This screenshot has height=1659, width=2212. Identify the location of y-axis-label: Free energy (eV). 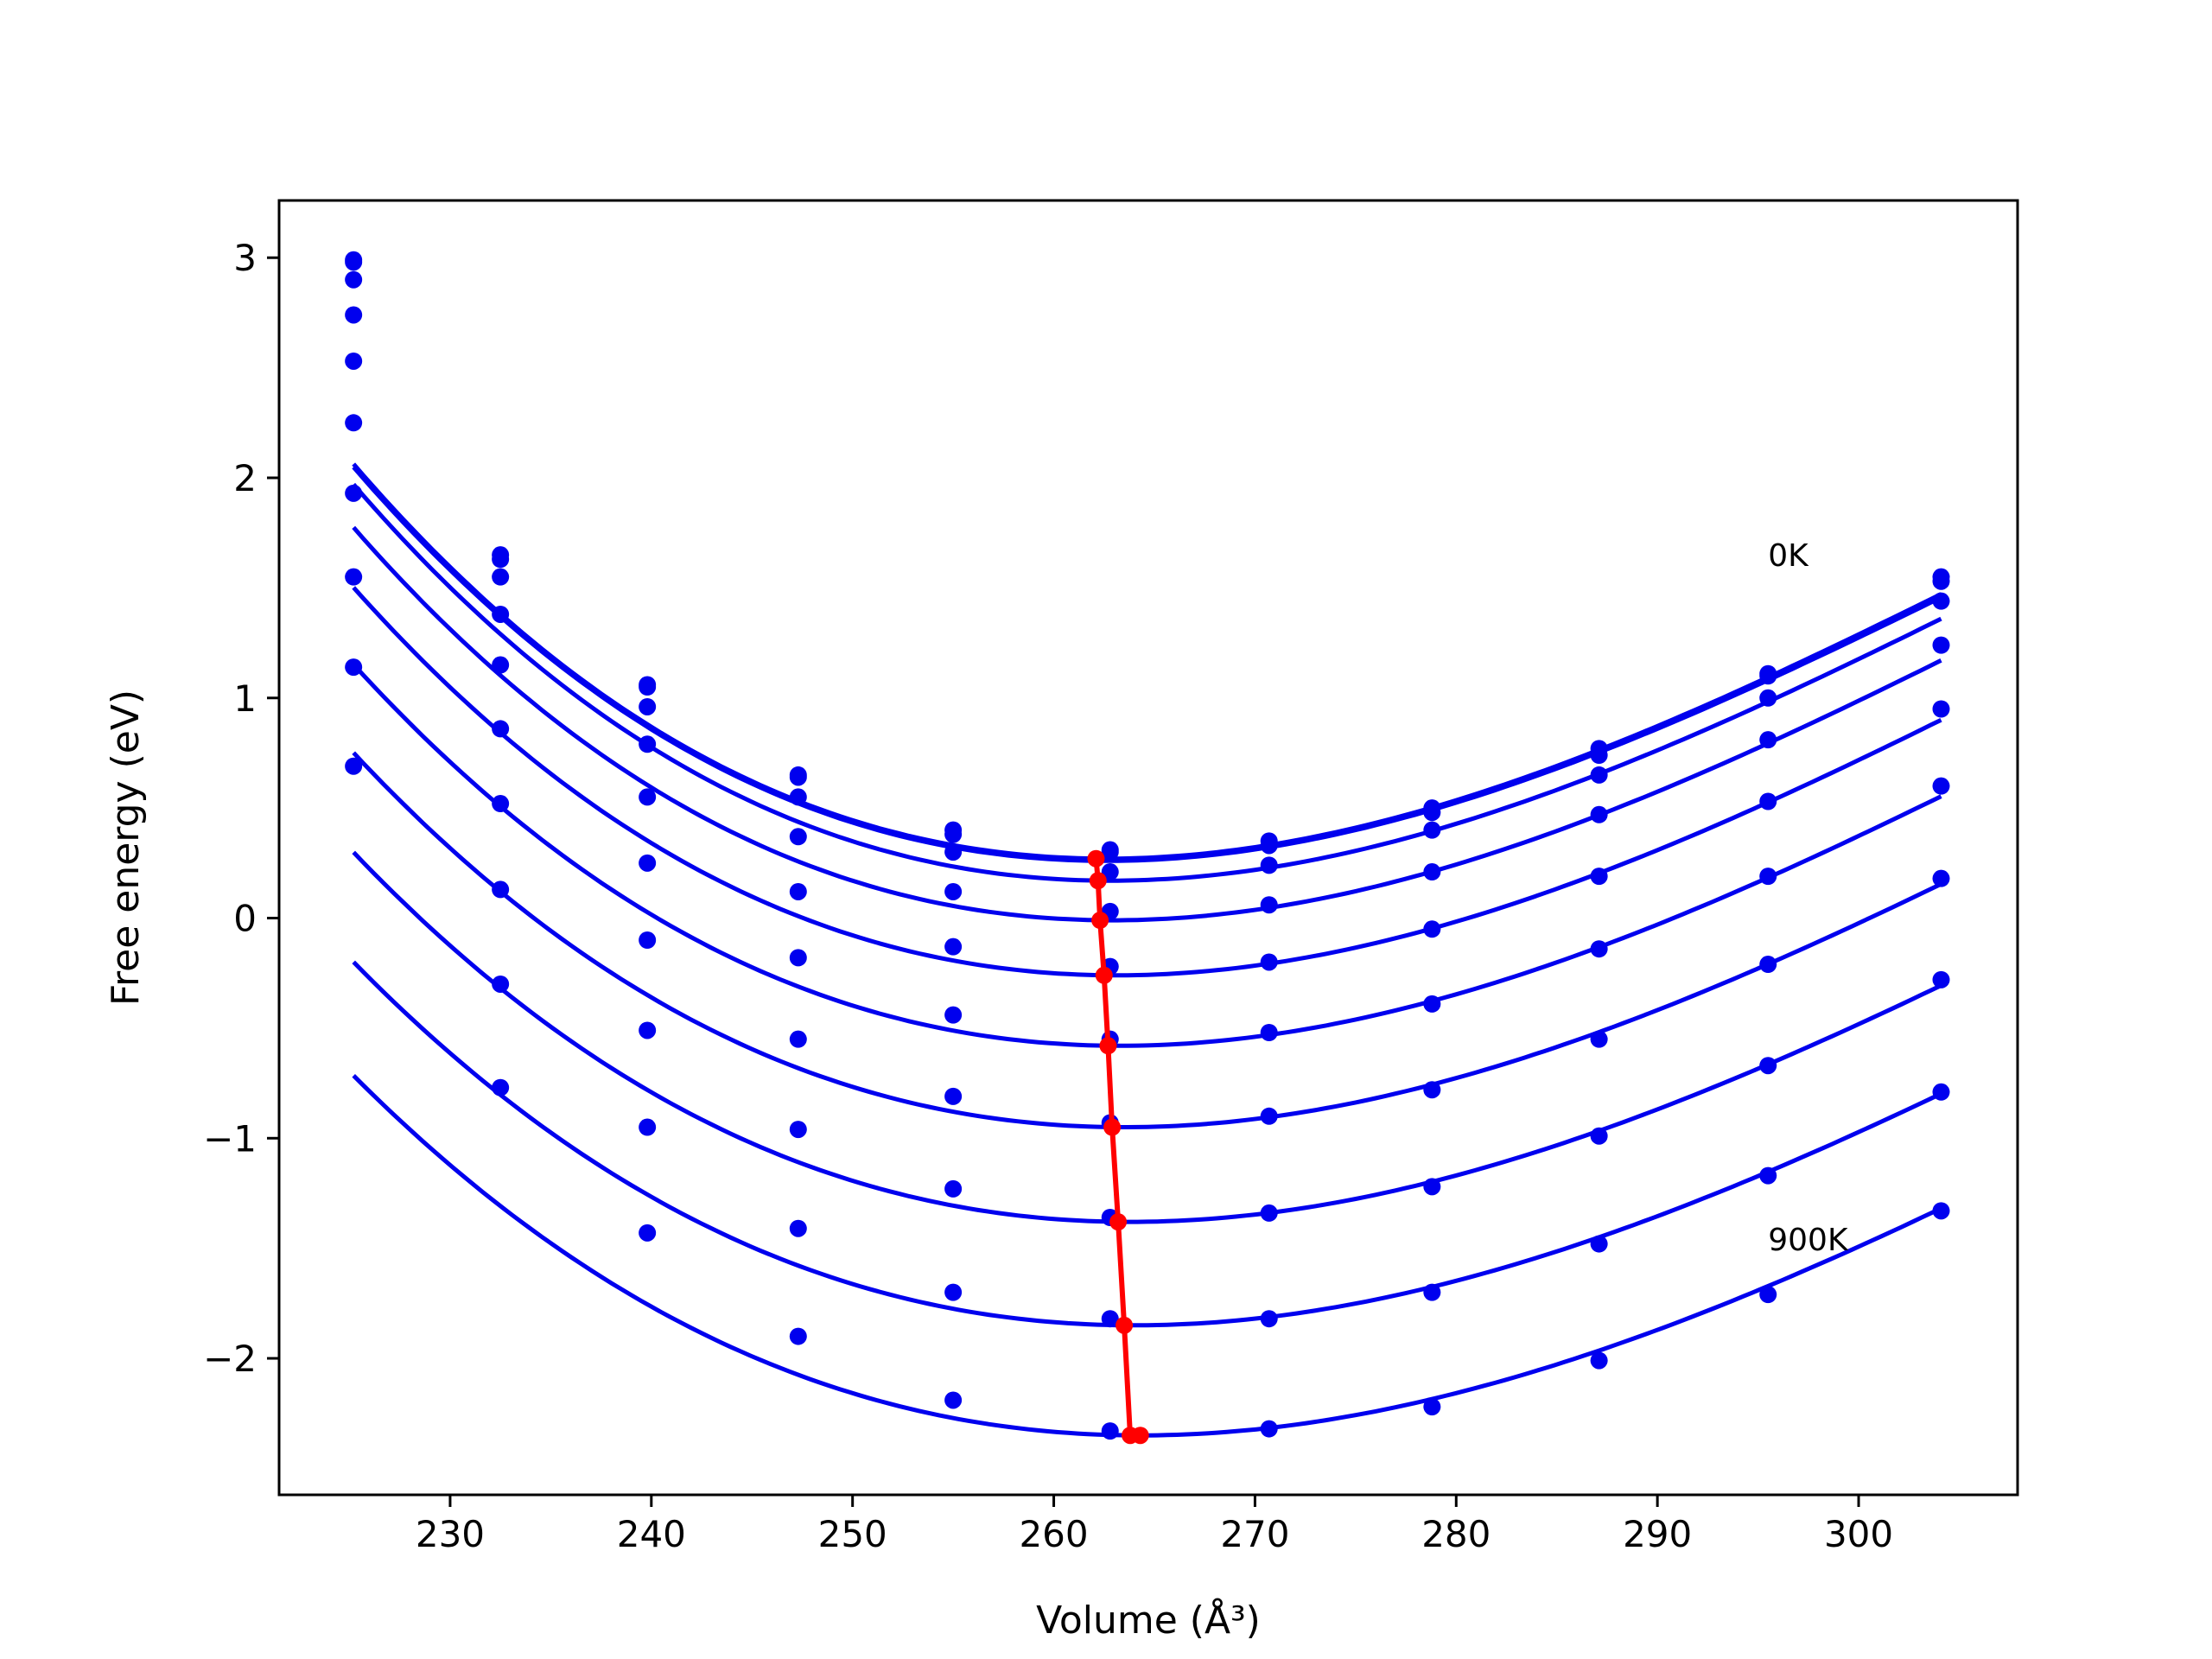
(126, 848).